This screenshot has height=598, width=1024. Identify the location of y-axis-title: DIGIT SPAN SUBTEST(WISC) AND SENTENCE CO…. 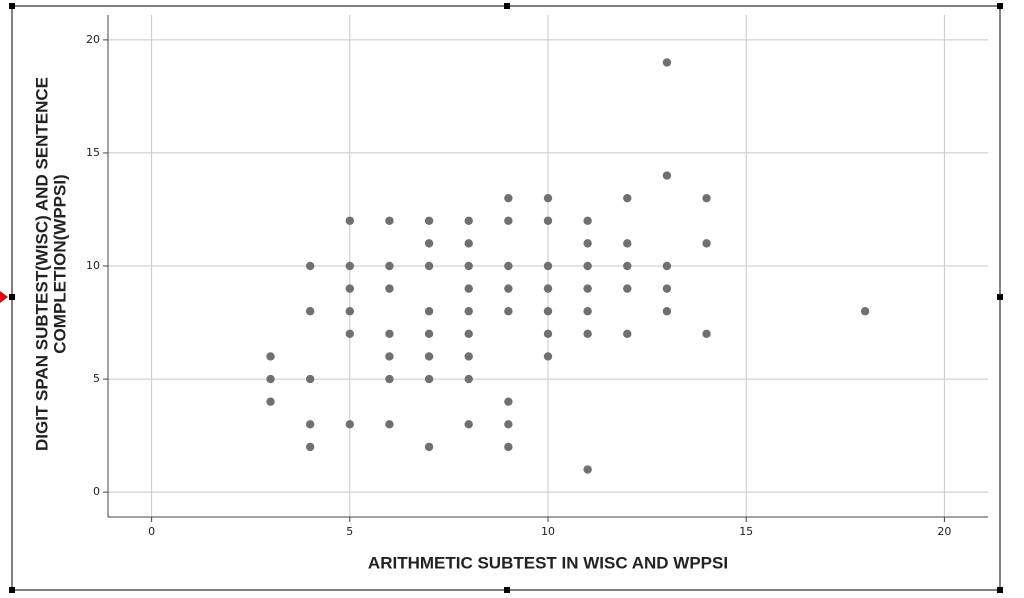
(50, 264).